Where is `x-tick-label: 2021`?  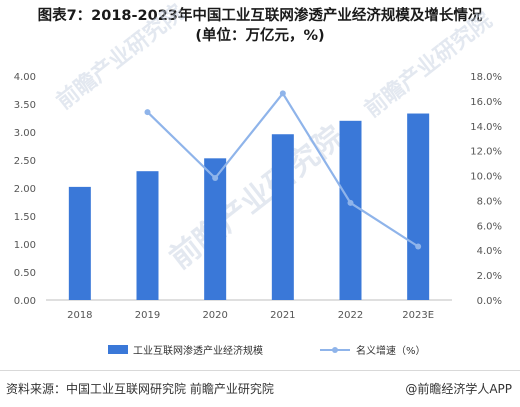
x-tick-label: 2021 is located at coordinates (282, 315).